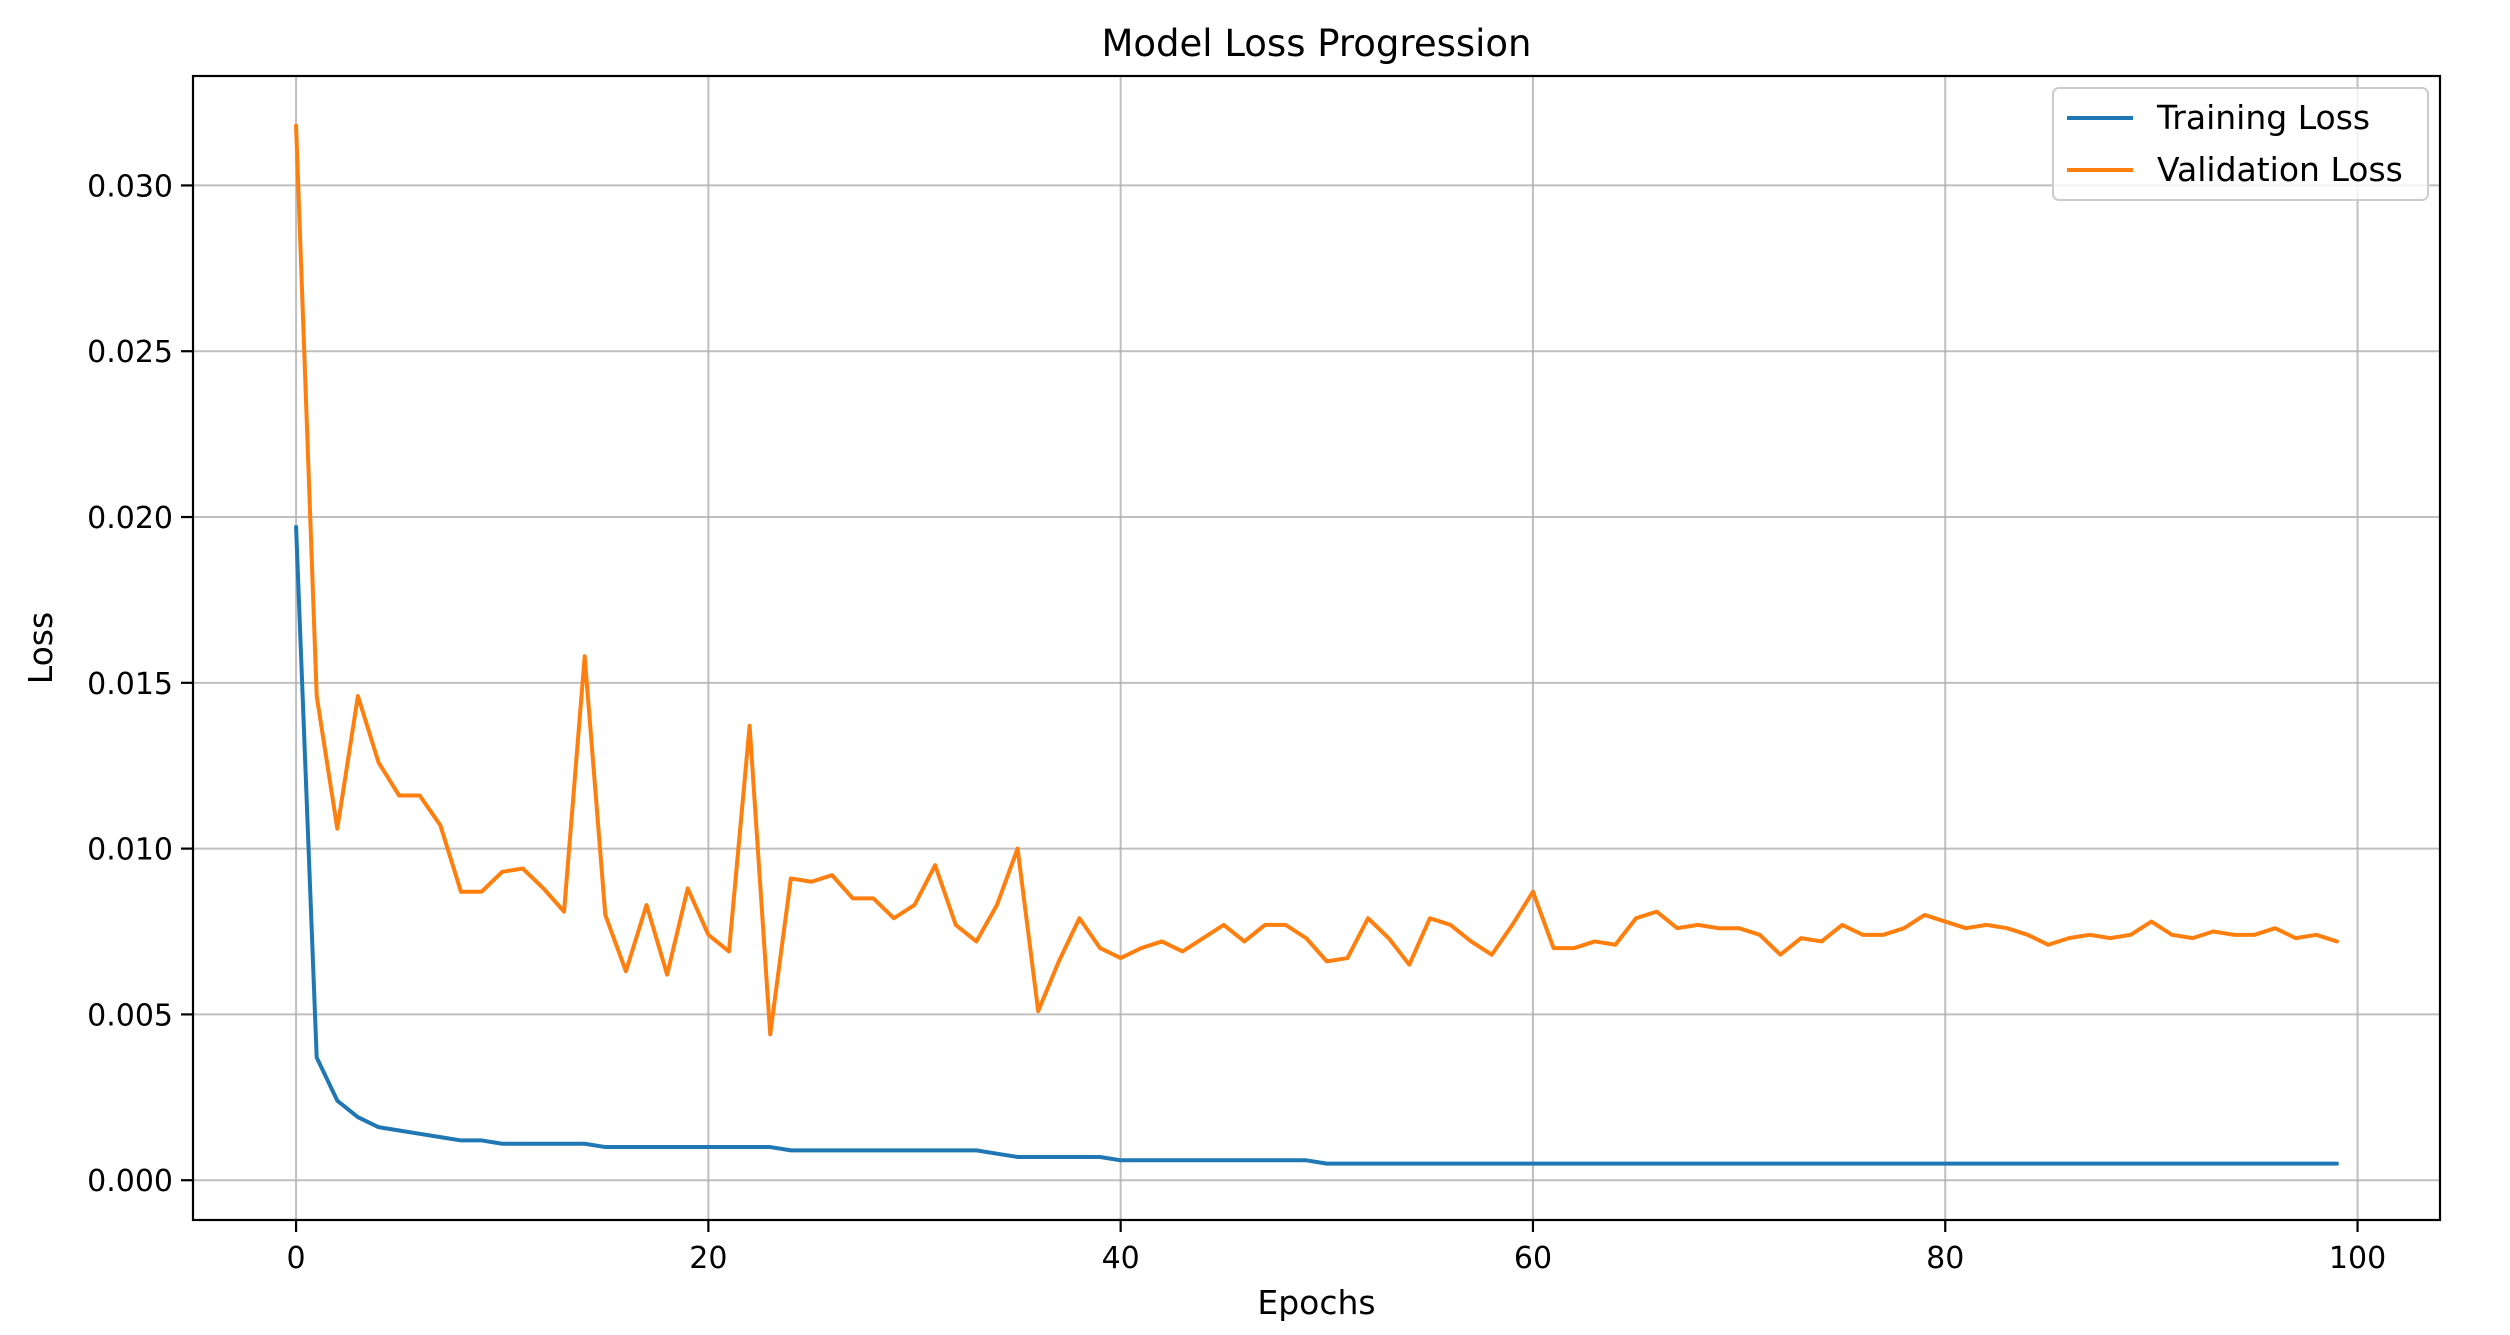 The image size is (2510, 1335). I want to click on legend-box, so click(2240, 144).